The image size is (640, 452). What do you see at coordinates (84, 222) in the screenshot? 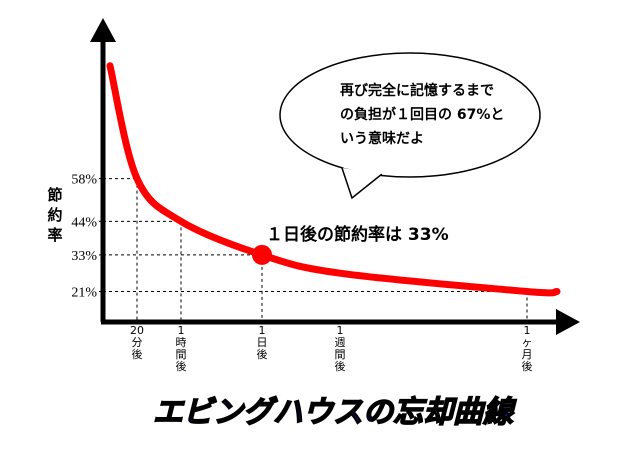
I see `y-tick-label: 44%` at bounding box center [84, 222].